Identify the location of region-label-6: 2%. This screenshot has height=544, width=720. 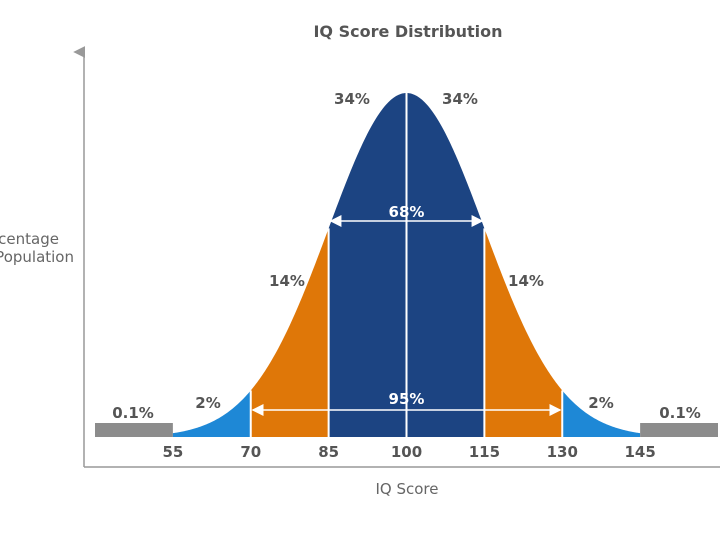
(600, 403).